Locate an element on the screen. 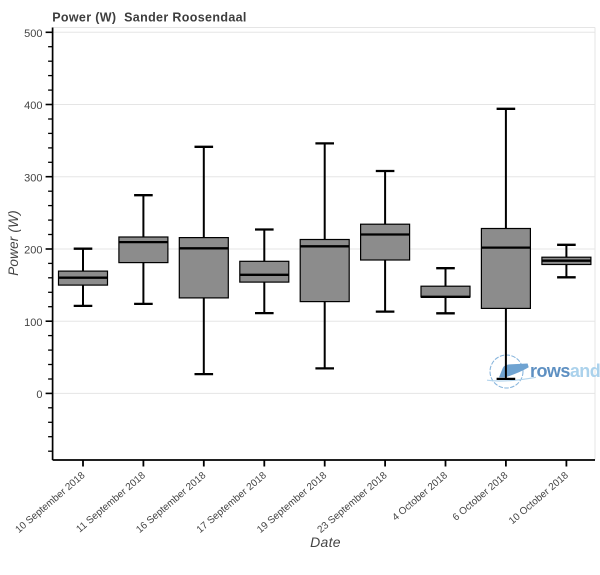 The width and height of the screenshot is (600, 575). svg-text: 0 is located at coordinates (39, 395).